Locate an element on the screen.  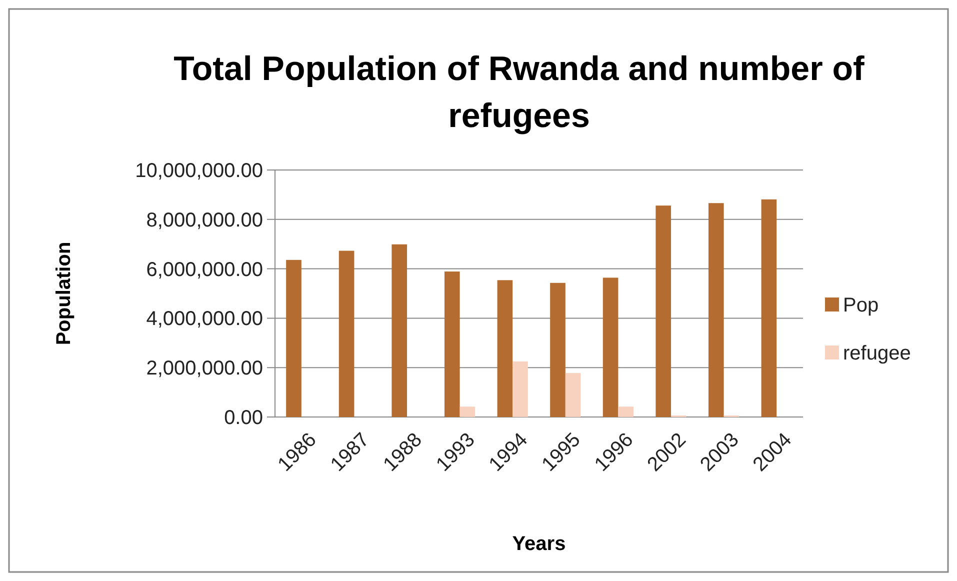
y-tick-label: 4,000,000.00 is located at coordinates (204, 319).